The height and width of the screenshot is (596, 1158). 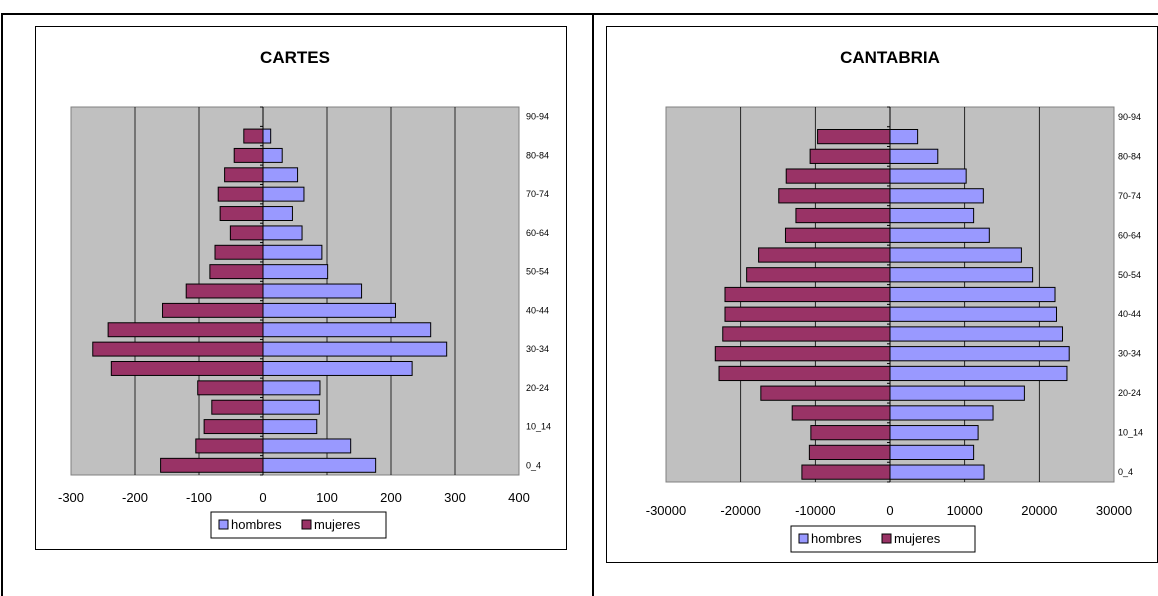 I want to click on chart-title: CANTABRIA, so click(x=890, y=57).